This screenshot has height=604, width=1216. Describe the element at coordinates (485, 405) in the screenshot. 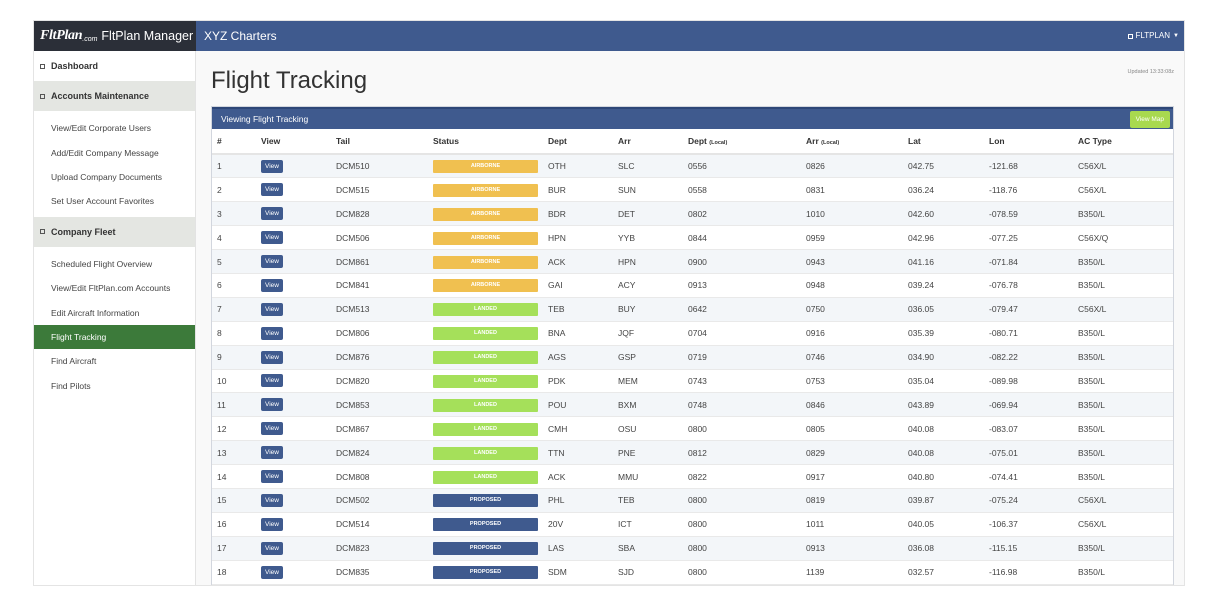

I see `cell-status: LANDED` at that location.